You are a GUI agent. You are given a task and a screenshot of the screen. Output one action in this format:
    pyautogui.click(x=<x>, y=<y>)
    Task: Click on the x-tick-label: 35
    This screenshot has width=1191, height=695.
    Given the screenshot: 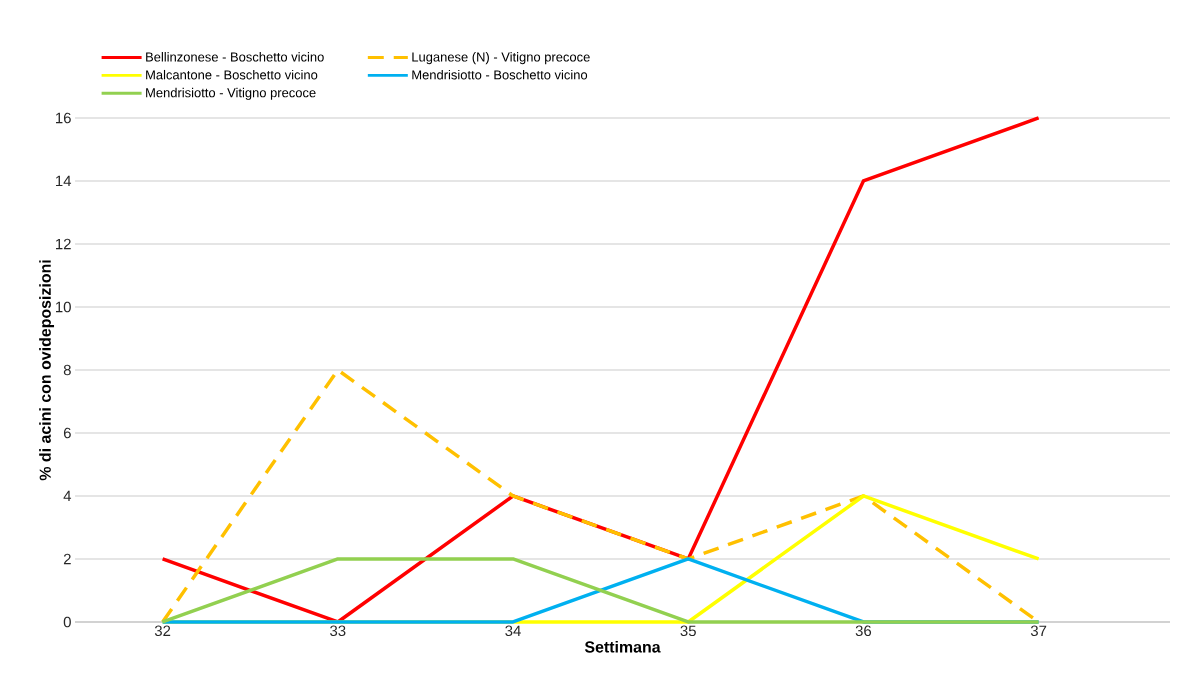 What is the action you would take?
    pyautogui.click(x=688, y=631)
    